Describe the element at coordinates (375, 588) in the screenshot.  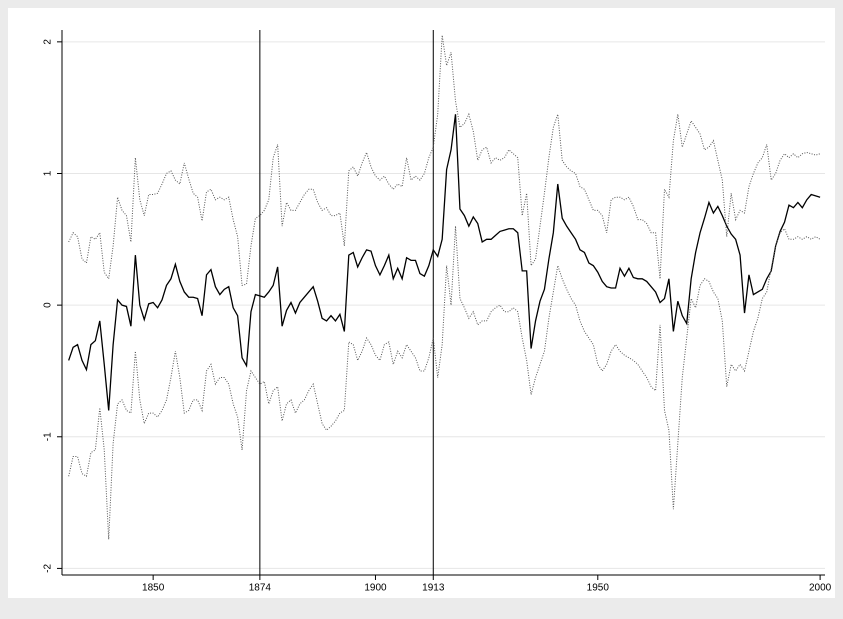
I see `x-tick-label: 1900` at that location.